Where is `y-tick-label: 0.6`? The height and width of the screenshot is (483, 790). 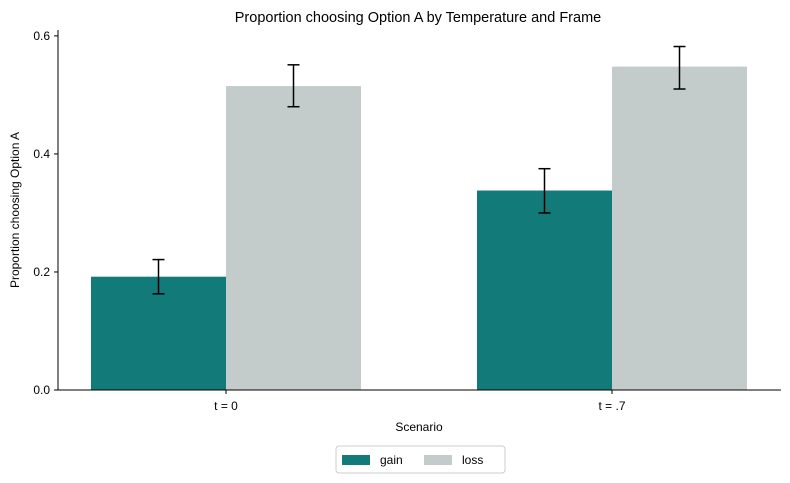 y-tick-label: 0.6 is located at coordinates (41, 36).